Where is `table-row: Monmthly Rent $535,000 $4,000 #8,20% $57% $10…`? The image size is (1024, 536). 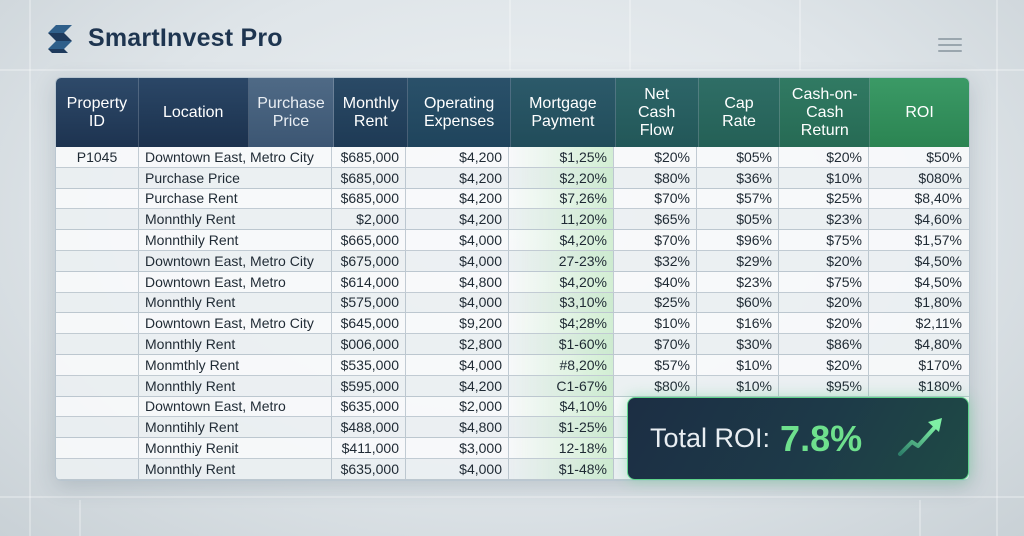
table-row: Monmthly Rent $535,000 $4,000 #8,20% $57% $10… is located at coordinates (512, 365).